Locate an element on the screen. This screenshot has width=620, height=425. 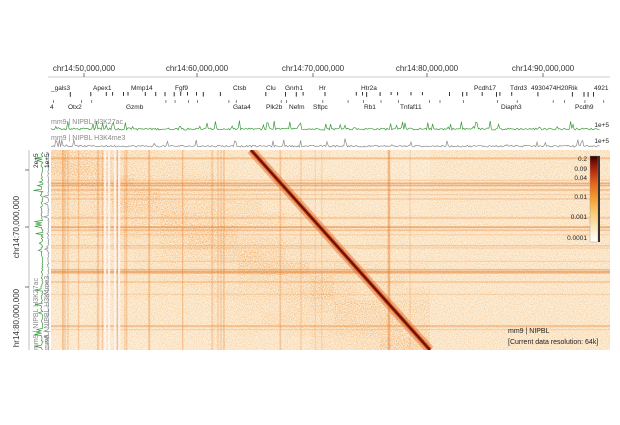
gene-label: Pcdh9 is located at coordinates (584, 107).